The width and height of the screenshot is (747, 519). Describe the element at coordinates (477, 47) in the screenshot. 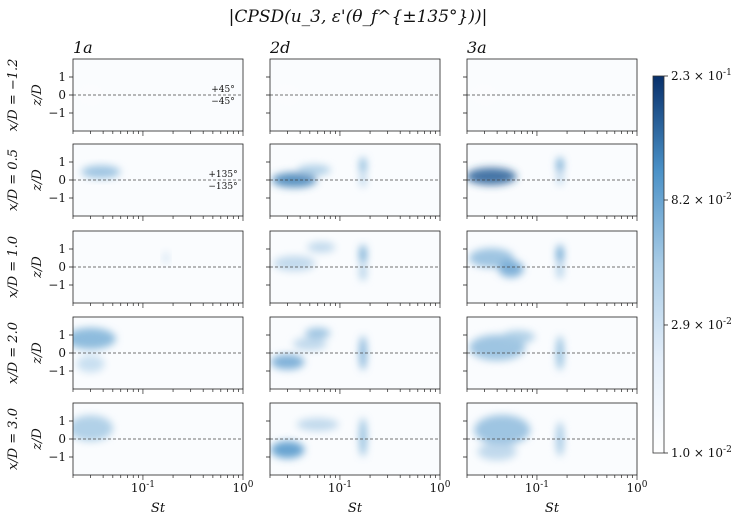

I see `column-title: 3a` at that location.